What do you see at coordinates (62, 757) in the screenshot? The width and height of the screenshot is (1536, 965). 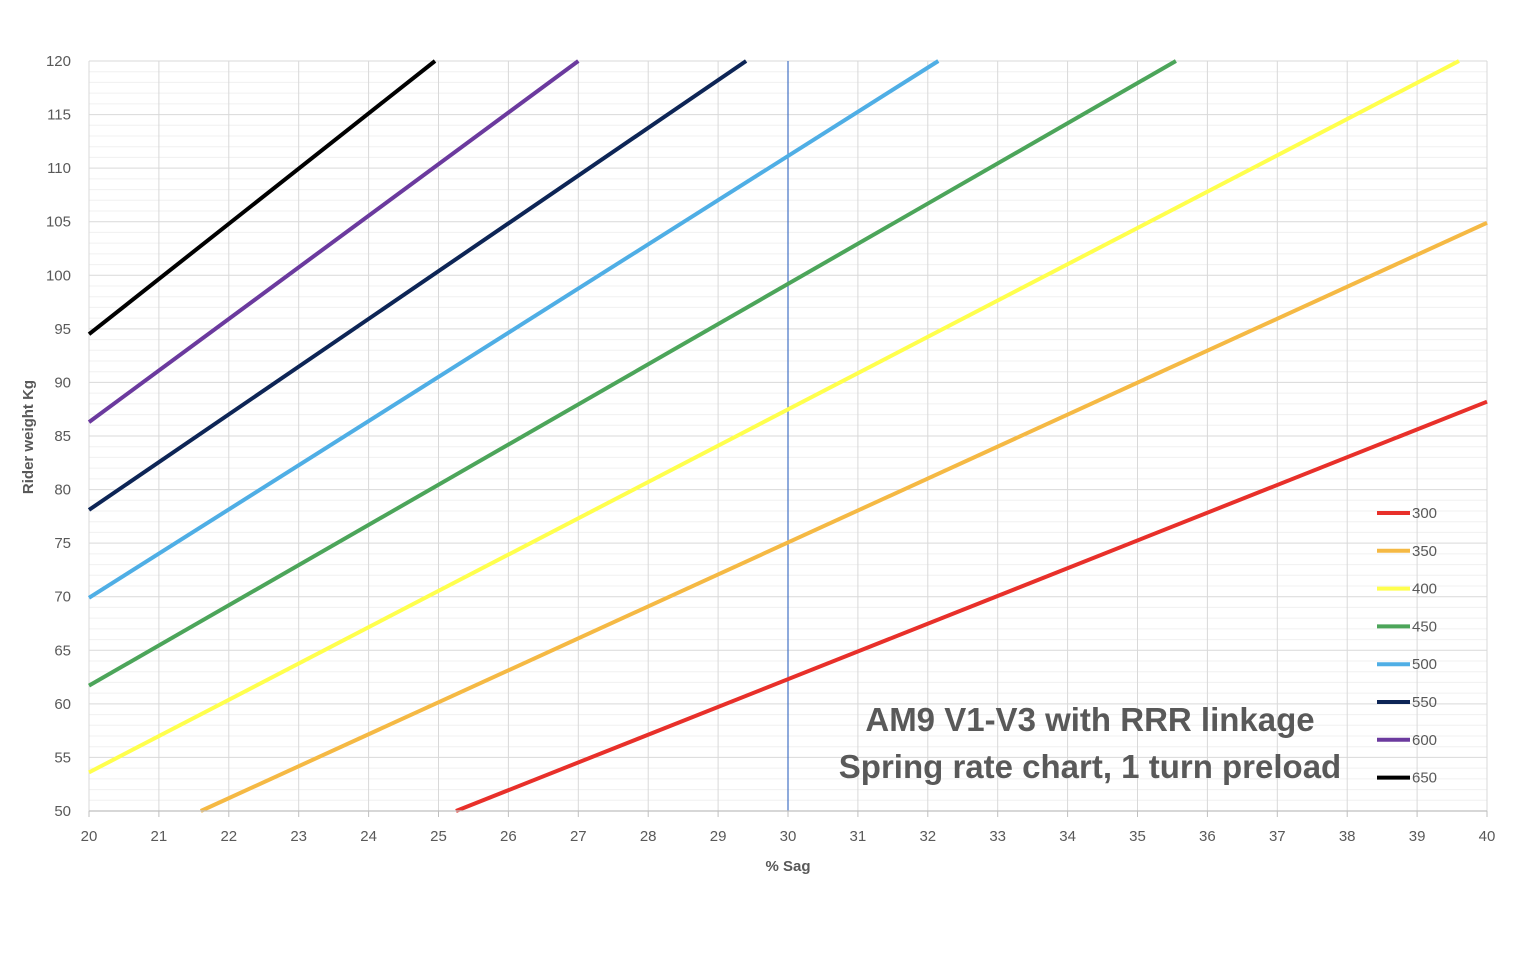 I see `y-tick-label: 55` at bounding box center [62, 757].